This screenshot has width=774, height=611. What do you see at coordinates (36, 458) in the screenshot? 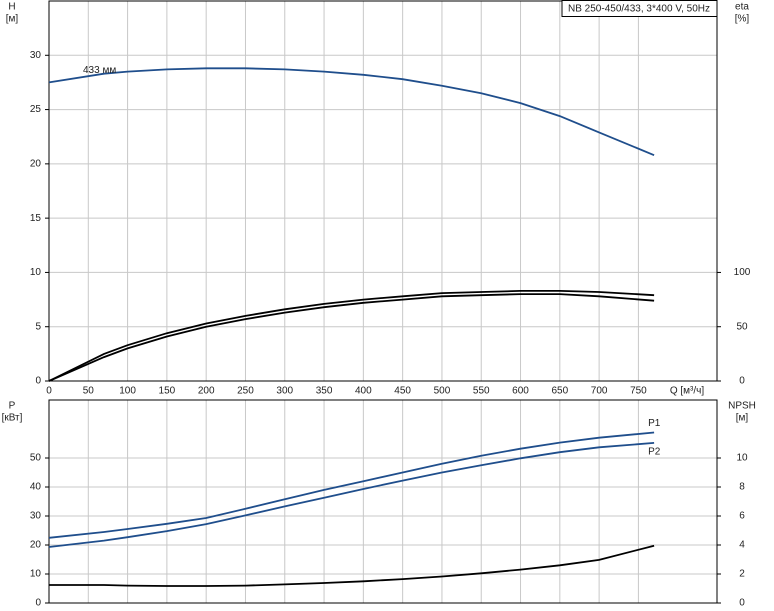
I see `y-tick-label: 50` at bounding box center [36, 458].